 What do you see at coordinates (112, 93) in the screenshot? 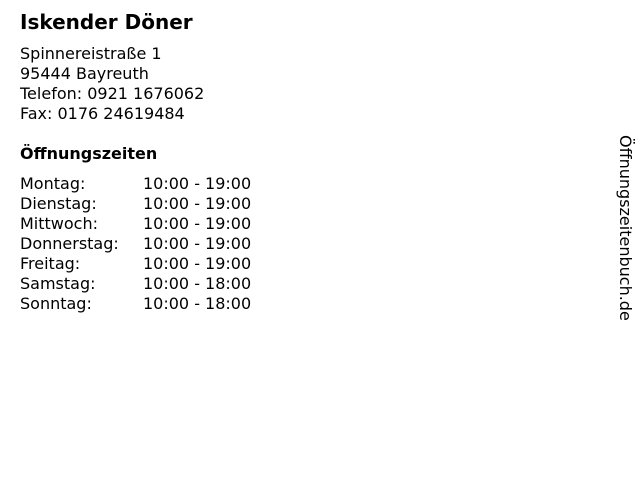
I see `phone: Telefon: 0921 1676062` at bounding box center [112, 93].